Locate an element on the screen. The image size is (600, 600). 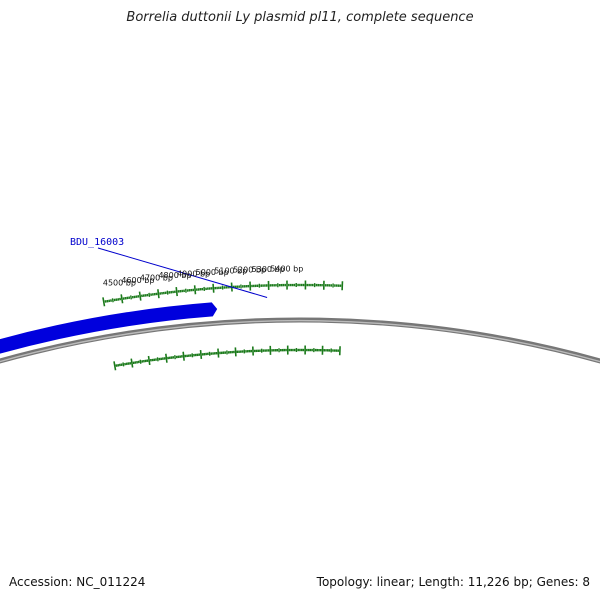
scale-label: 5000 bp is located at coordinates (212, 272).